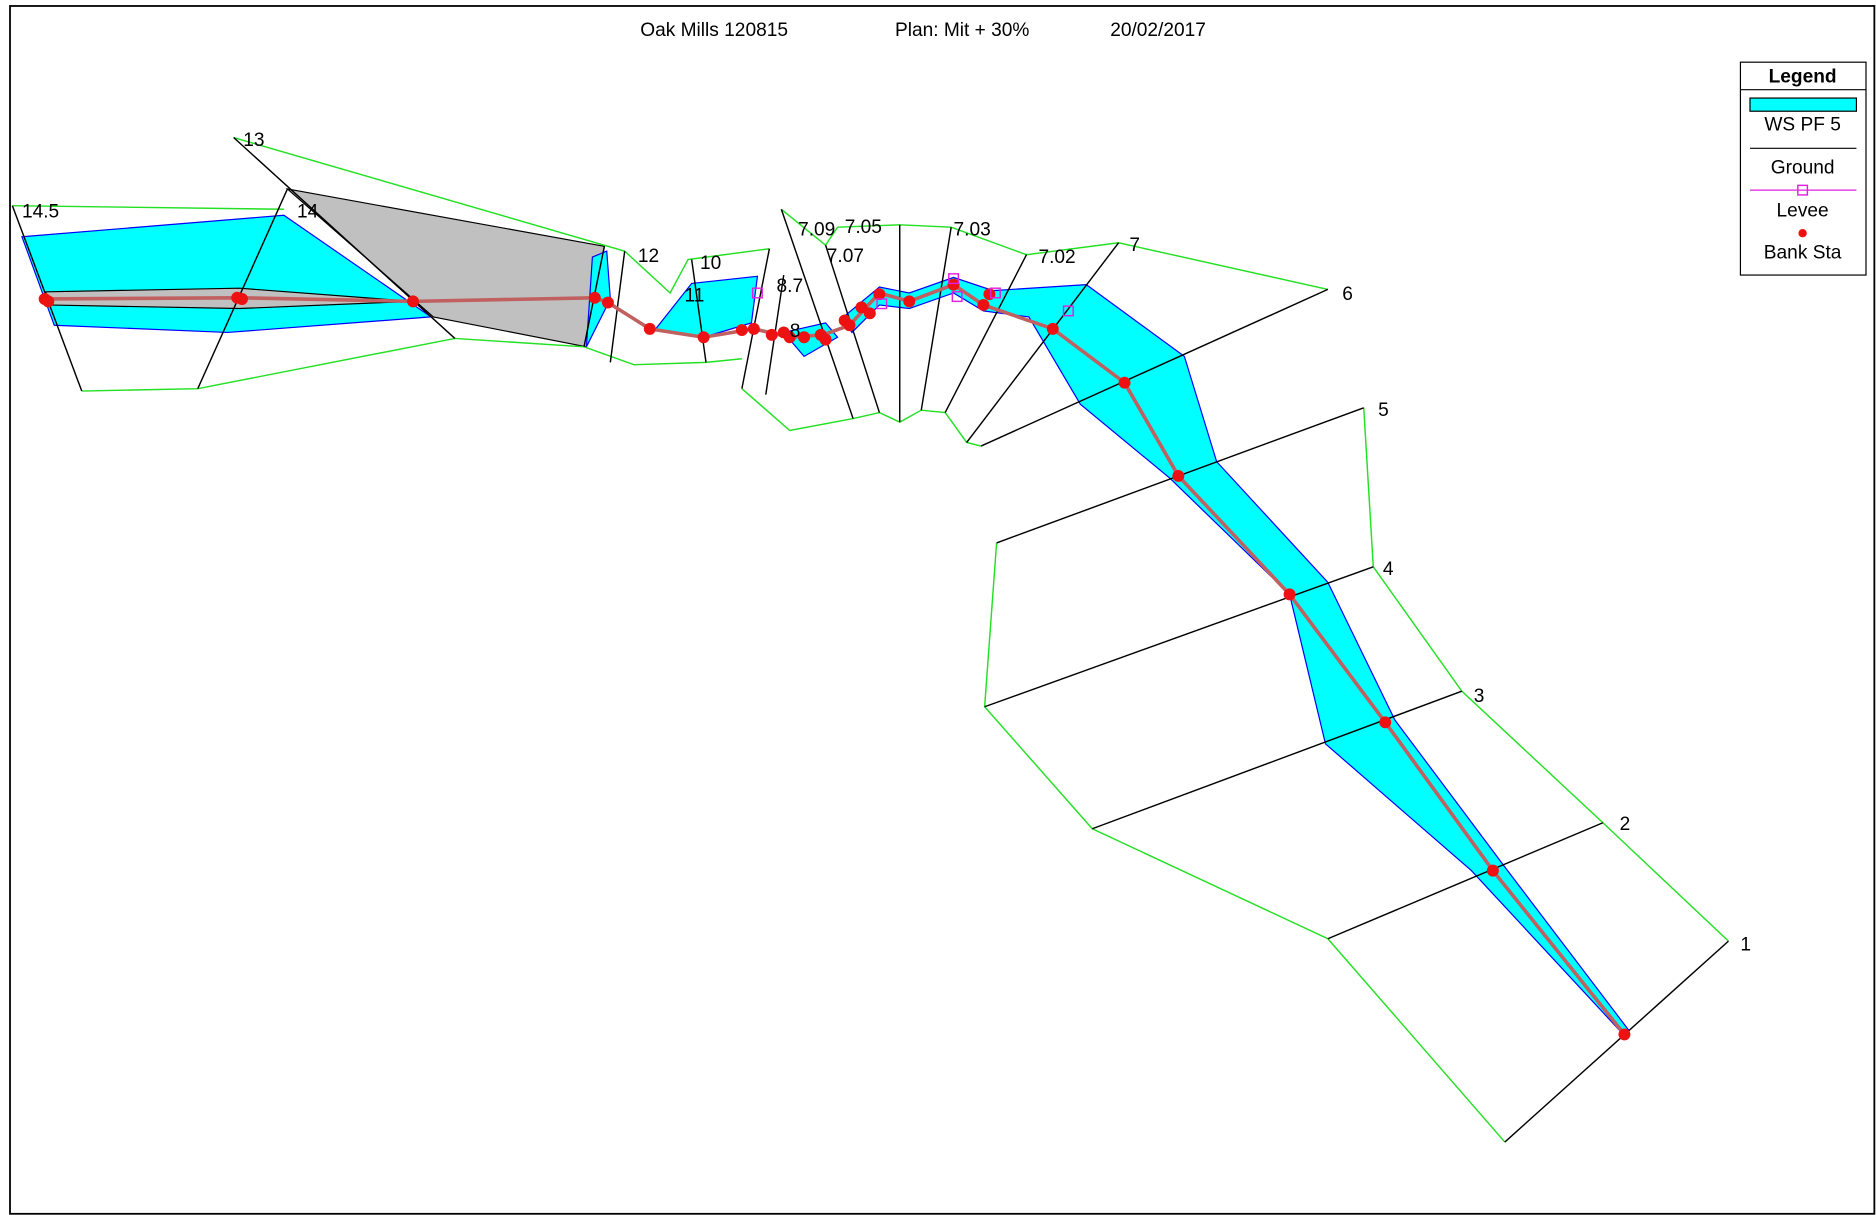  I want to click on plan-name: Plan: Mit + 30%, so click(962, 30).